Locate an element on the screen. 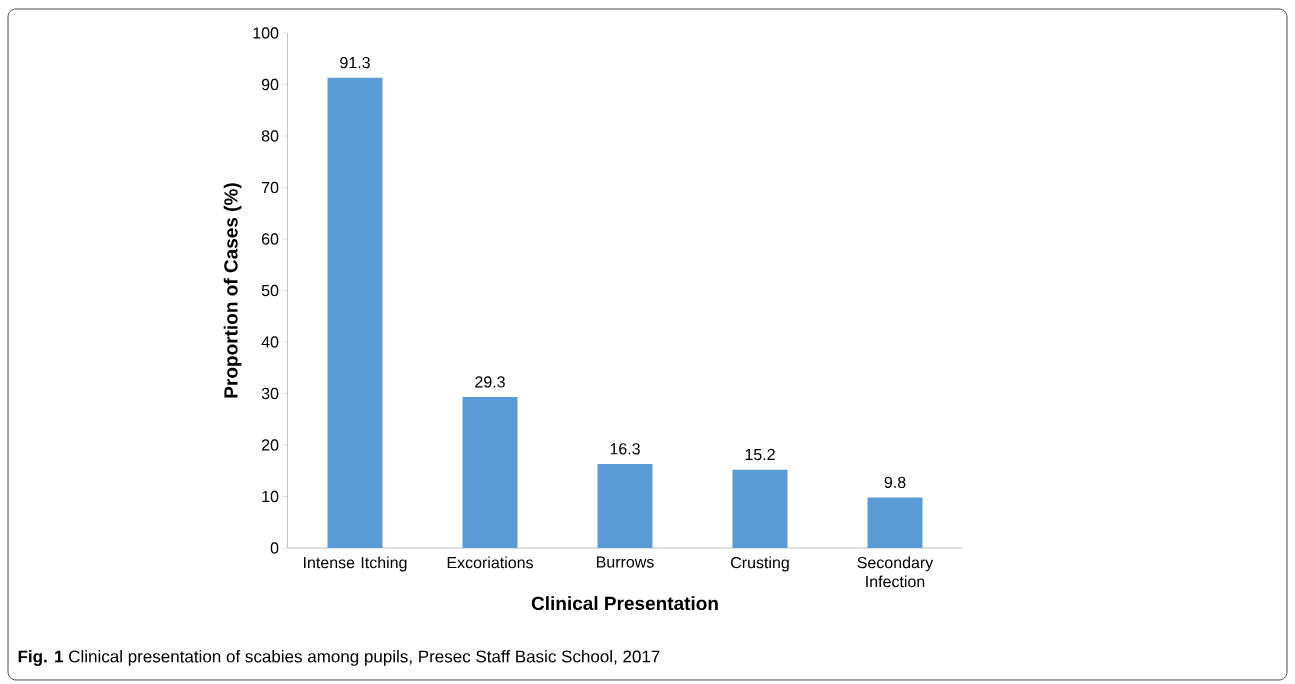 The width and height of the screenshot is (1295, 684). data-label: 16.3 is located at coordinates (625, 449).